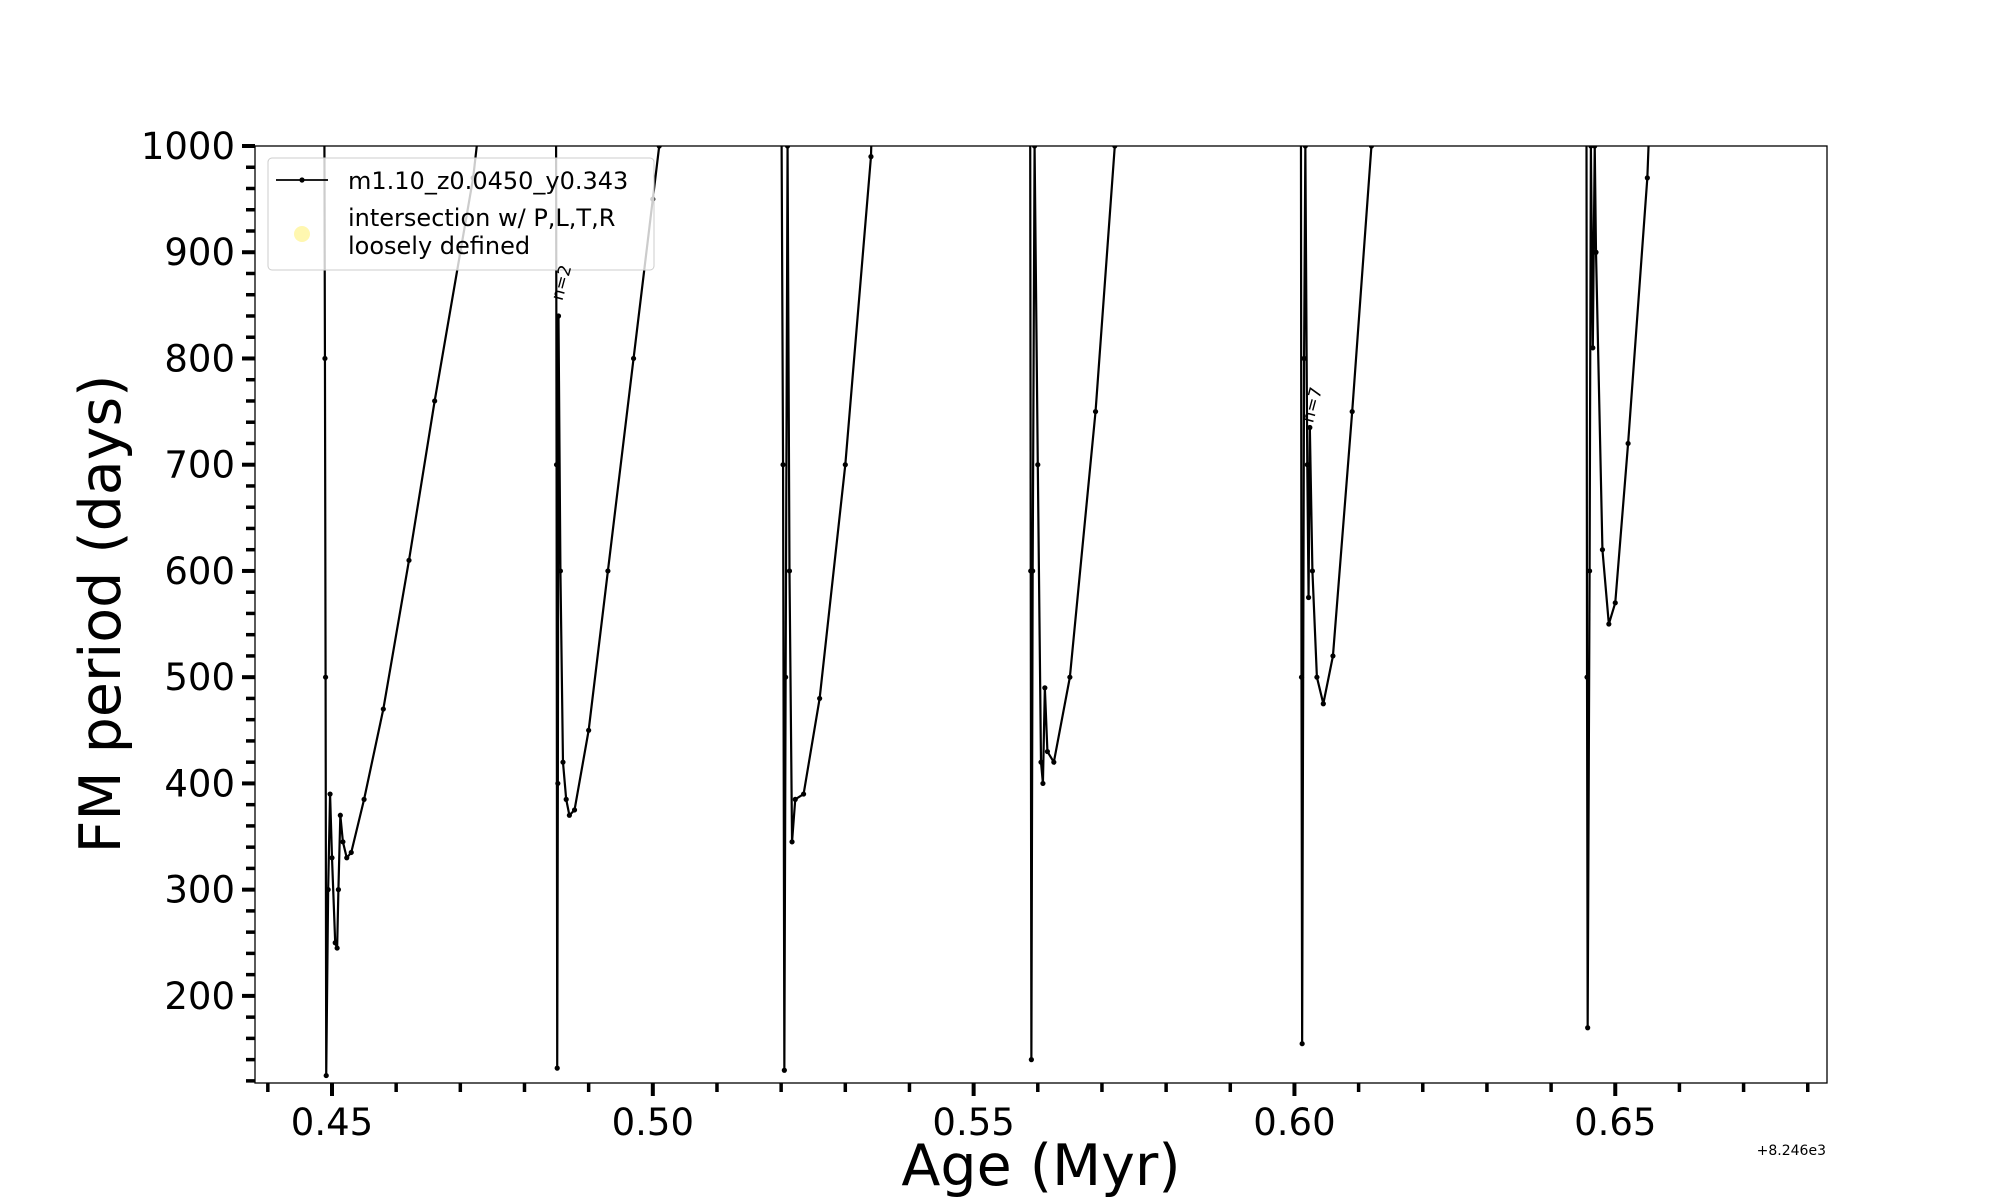 The height and width of the screenshot is (1200, 2000). What do you see at coordinates (199, 252) in the screenshot?
I see `y-tick-label: 900` at bounding box center [199, 252].